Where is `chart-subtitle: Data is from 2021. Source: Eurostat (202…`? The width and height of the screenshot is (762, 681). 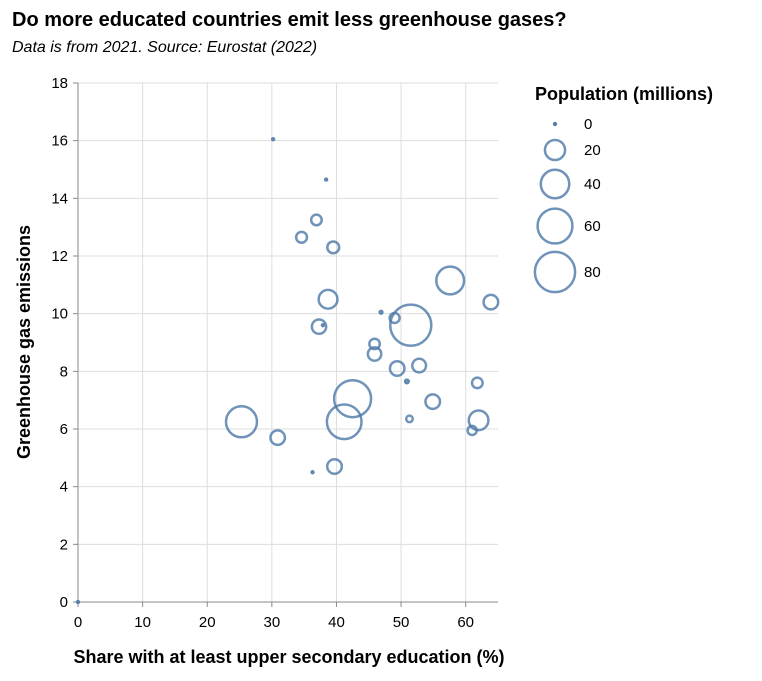
chart-subtitle: Data is from 2021. Source: Eurostat (202… is located at coordinates (164, 47).